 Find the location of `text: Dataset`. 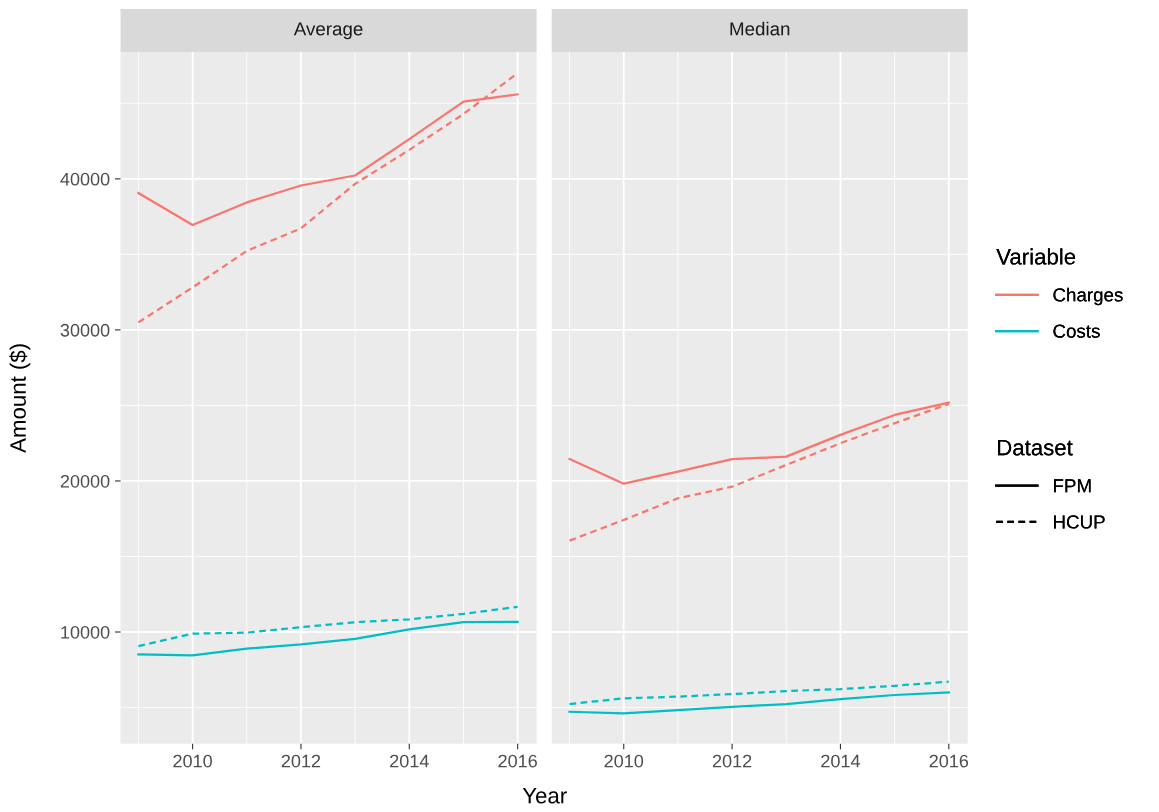

text: Dataset is located at coordinates (1035, 447).